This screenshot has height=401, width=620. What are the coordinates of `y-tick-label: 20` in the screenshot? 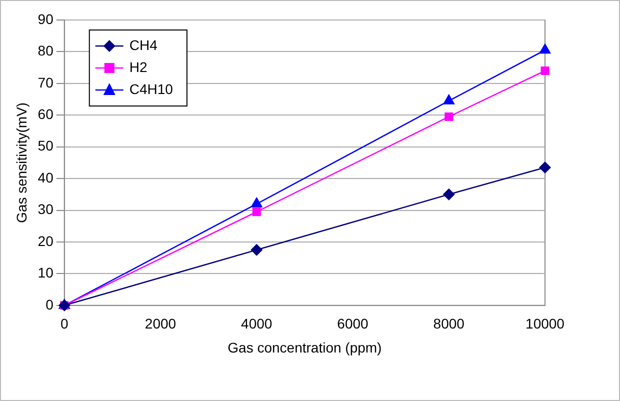 It's located at (46, 240).